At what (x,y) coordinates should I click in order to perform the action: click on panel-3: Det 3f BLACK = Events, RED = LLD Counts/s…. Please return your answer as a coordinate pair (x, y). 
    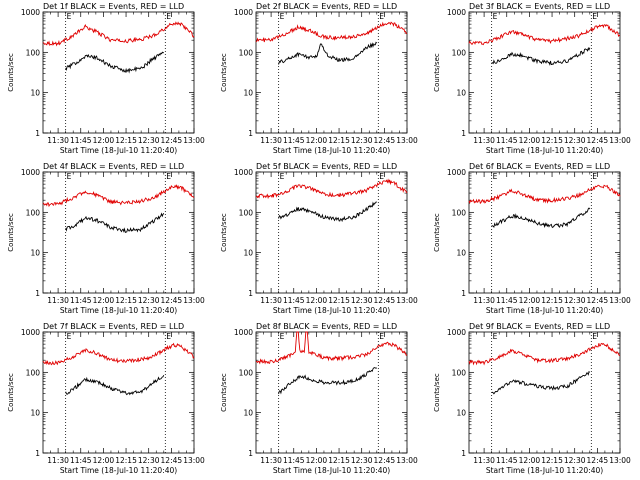
    Looking at the image, I should click on (532, 78).